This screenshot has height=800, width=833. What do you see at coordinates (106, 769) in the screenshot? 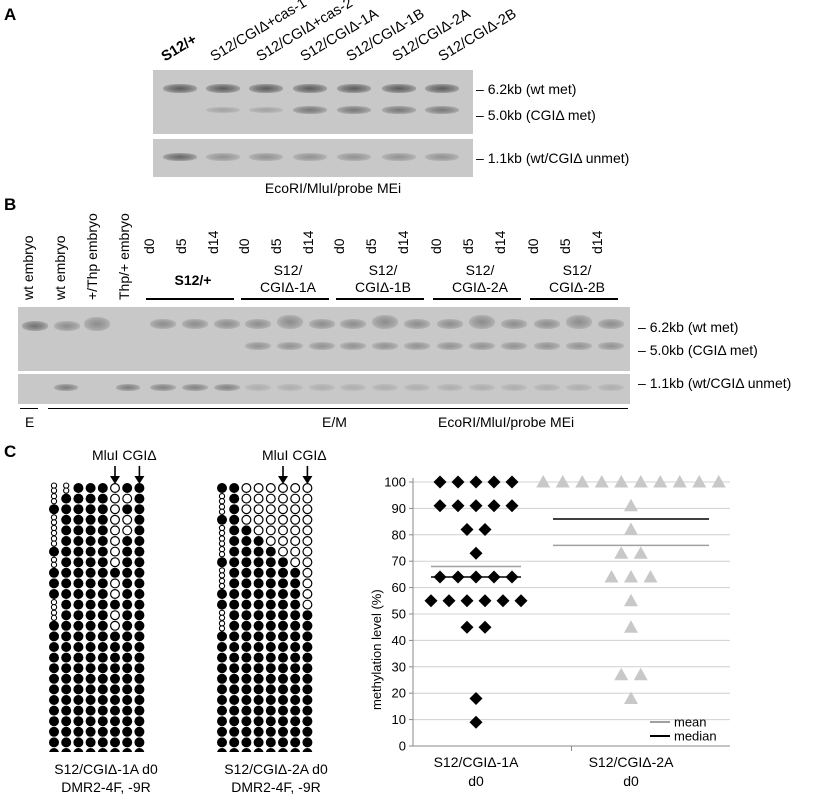
I see `left-caption-line1: S12/CGIΔ-1A d0` at bounding box center [106, 769].